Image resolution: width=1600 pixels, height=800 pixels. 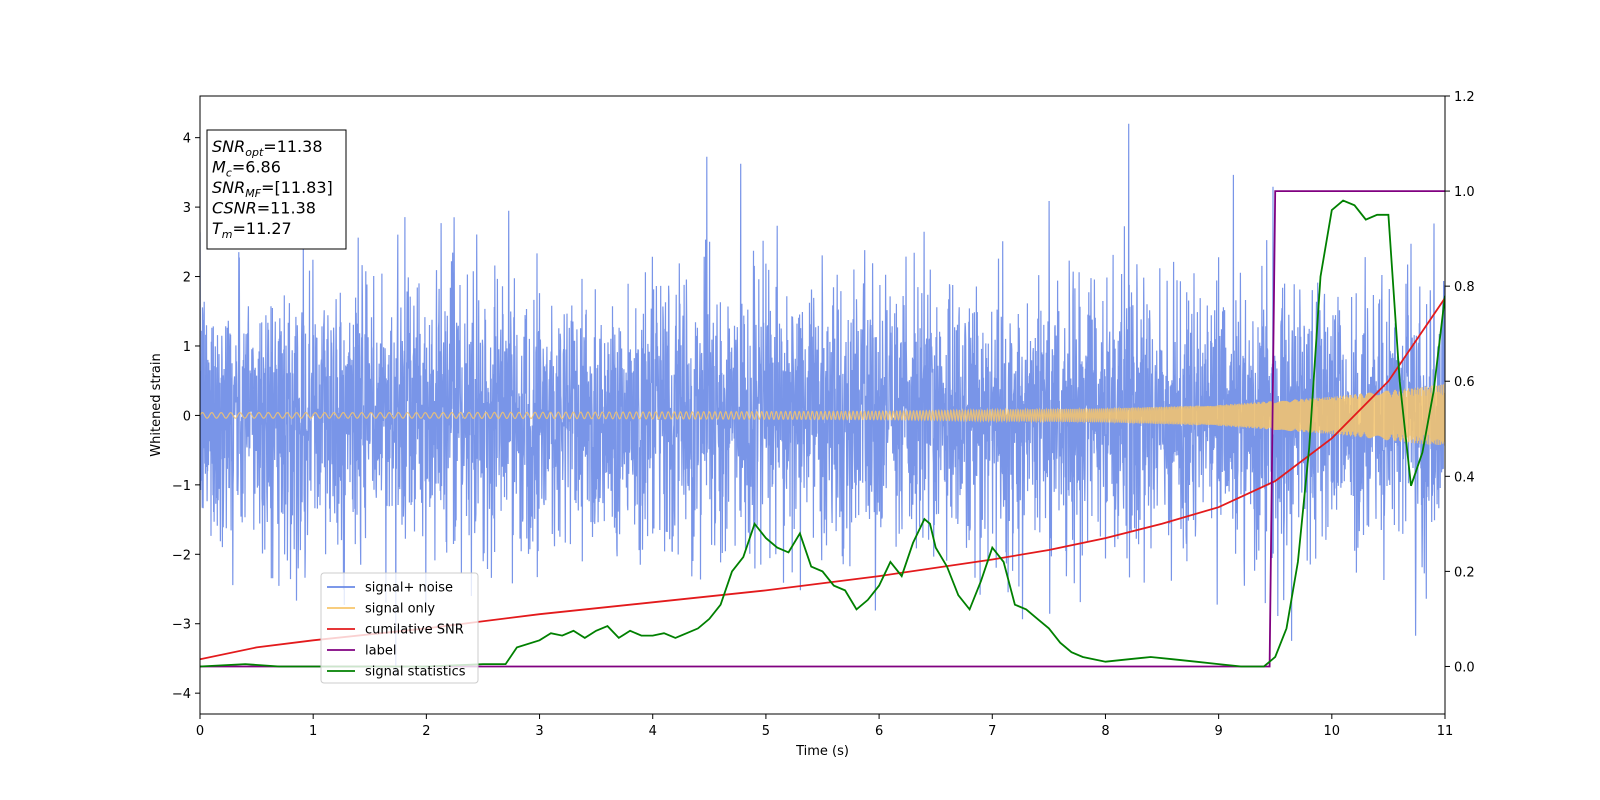 What do you see at coordinates (400, 609) in the screenshot?
I see `legend-label: signal only` at bounding box center [400, 609].